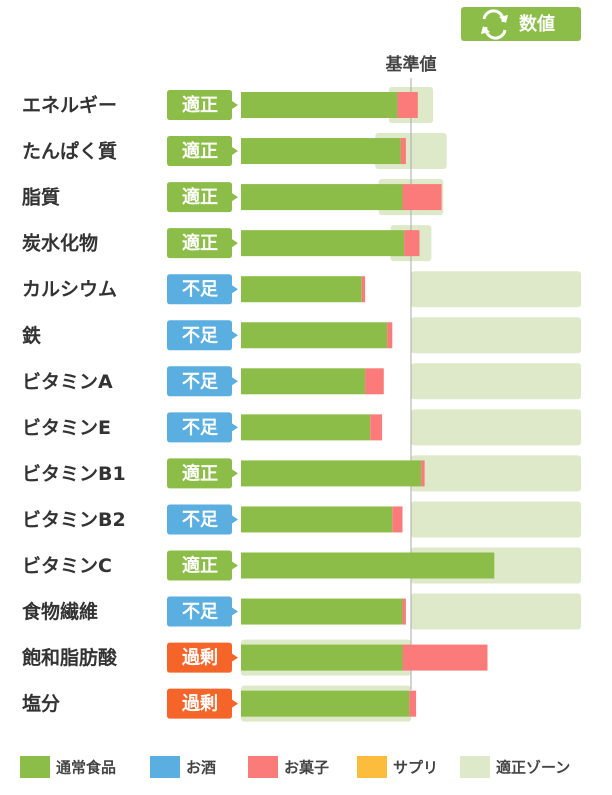 The image size is (612, 795). Describe the element at coordinates (41, 197) in the screenshot. I see `nutrient-label: 脂質` at that location.